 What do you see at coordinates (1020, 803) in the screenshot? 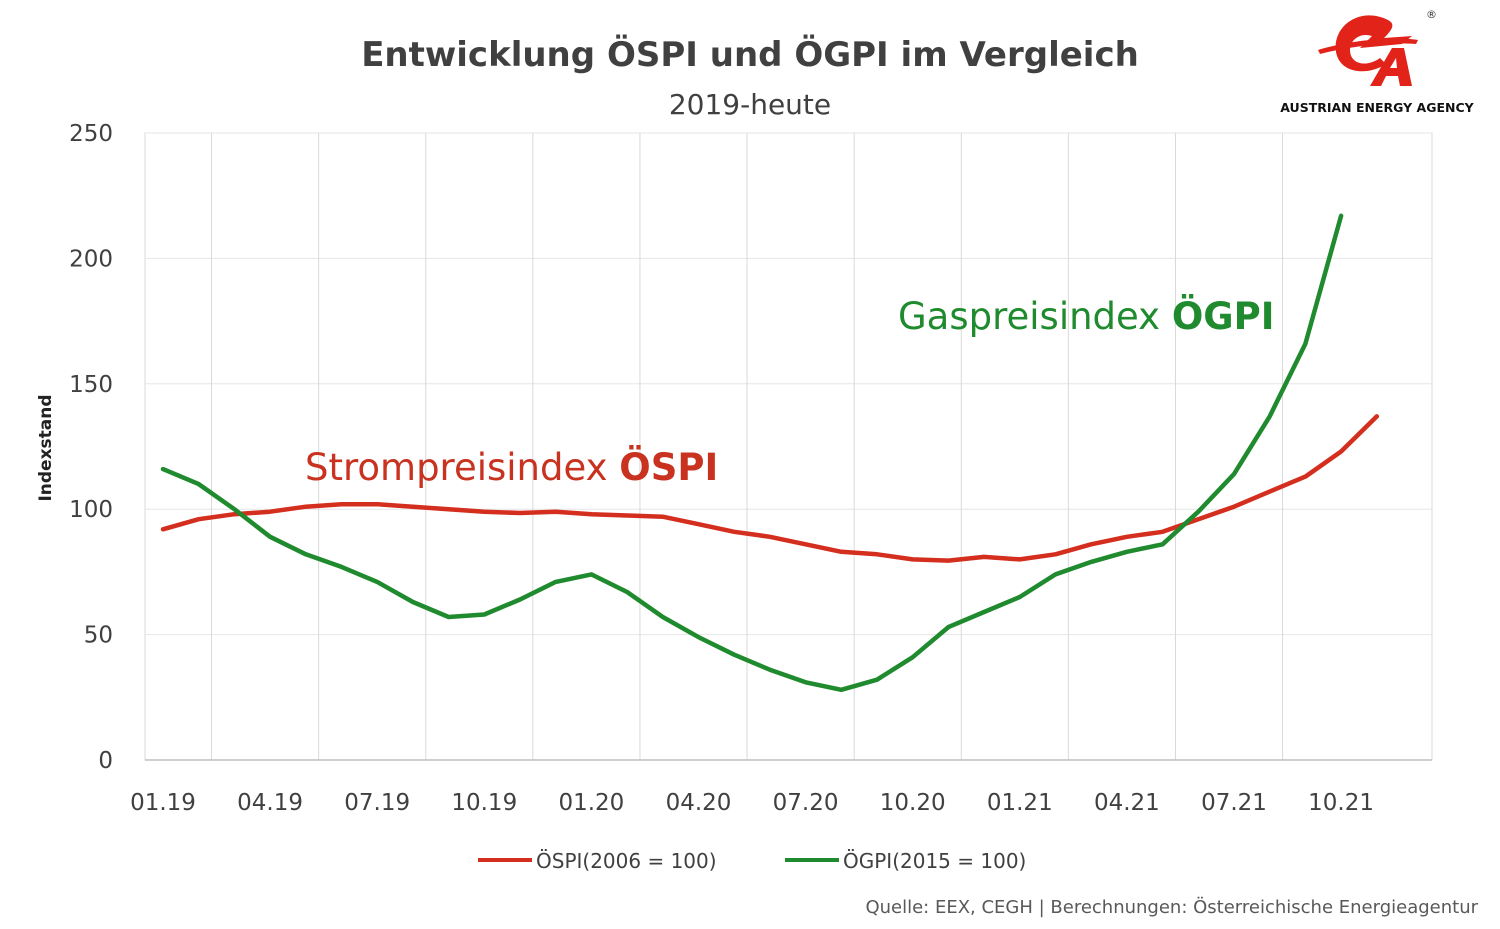
I see `x-tick-label: 01.21` at bounding box center [1020, 803].